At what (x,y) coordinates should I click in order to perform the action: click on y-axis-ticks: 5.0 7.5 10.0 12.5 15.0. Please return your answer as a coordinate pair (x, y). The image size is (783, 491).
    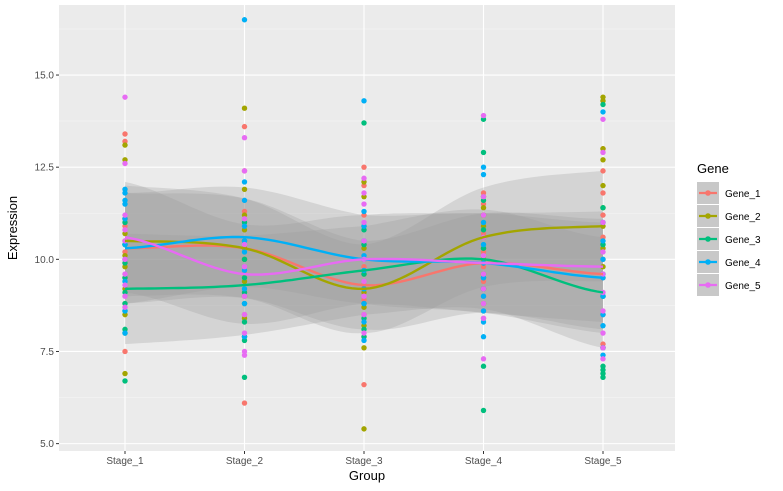
    Looking at the image, I should click on (47, 260).